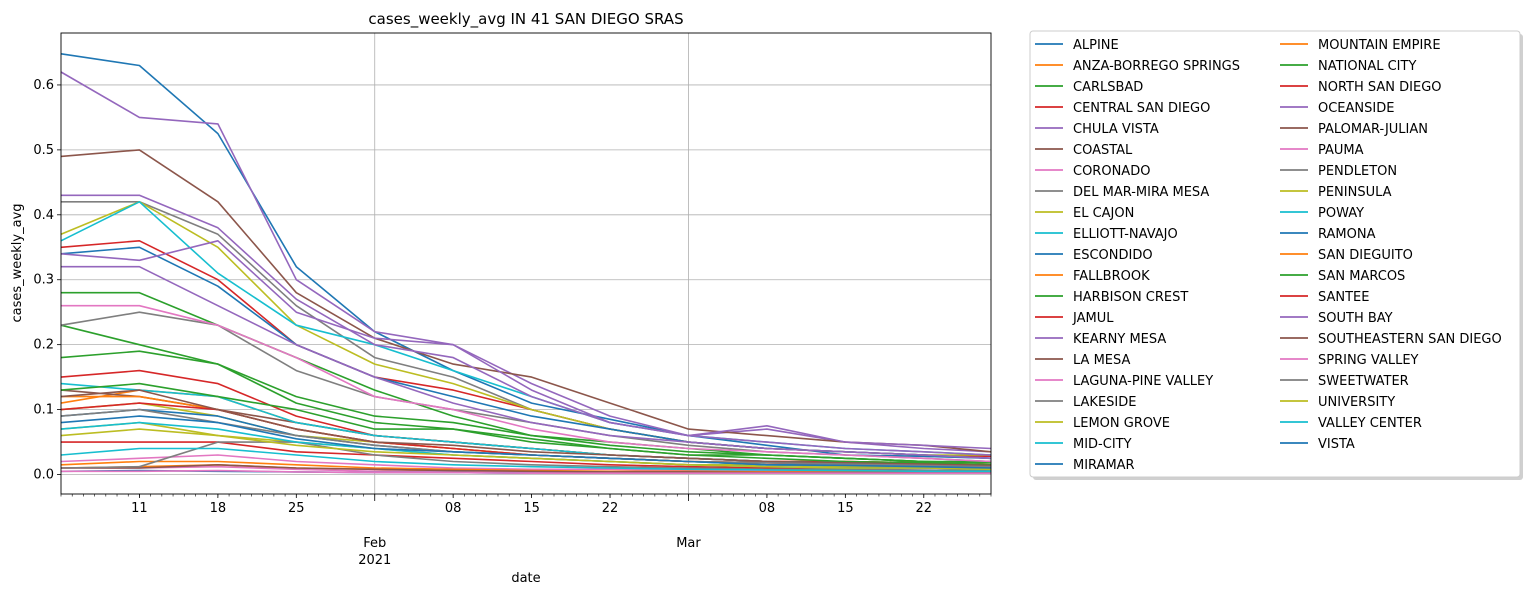 This screenshot has height=596, width=1528. I want to click on legend-label: LEMON GROVE, so click(1121, 423).